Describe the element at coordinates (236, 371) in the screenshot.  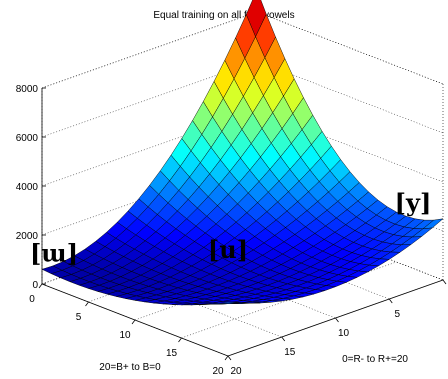
I see `y-tick-label: 20` at that location.